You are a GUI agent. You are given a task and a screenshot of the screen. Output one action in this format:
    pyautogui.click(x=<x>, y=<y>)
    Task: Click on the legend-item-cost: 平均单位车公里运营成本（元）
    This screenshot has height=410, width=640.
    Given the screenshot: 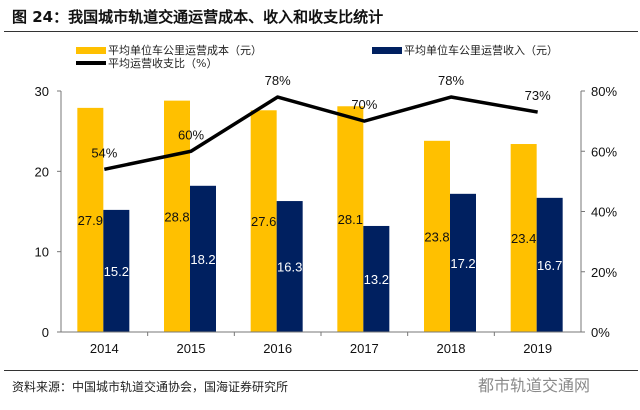 What is the action you would take?
    pyautogui.click(x=169, y=50)
    